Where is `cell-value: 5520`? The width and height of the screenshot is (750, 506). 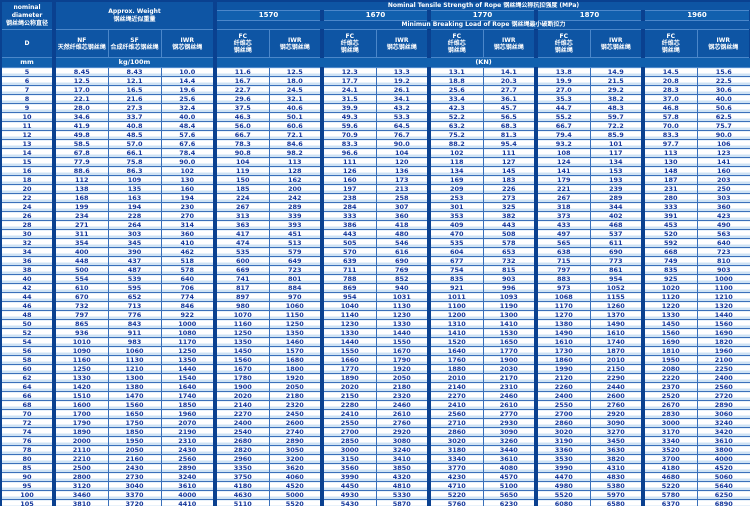
cell-value: 5520 is located at coordinates (296, 502).